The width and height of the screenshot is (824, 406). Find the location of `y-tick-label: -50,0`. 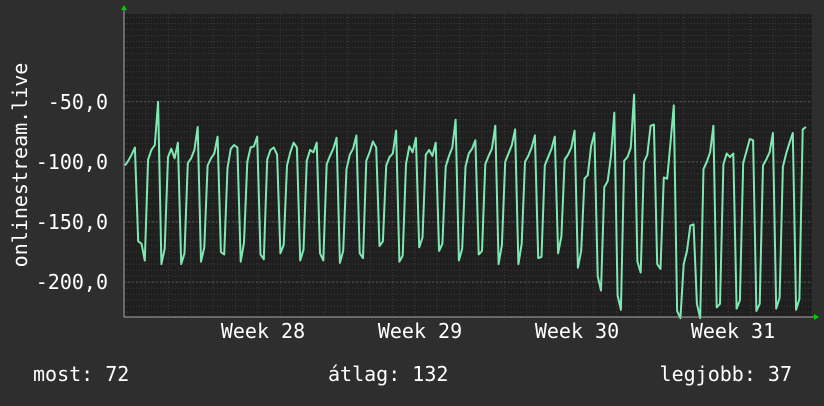

y-tick-label: -50,0 is located at coordinates (78, 102).